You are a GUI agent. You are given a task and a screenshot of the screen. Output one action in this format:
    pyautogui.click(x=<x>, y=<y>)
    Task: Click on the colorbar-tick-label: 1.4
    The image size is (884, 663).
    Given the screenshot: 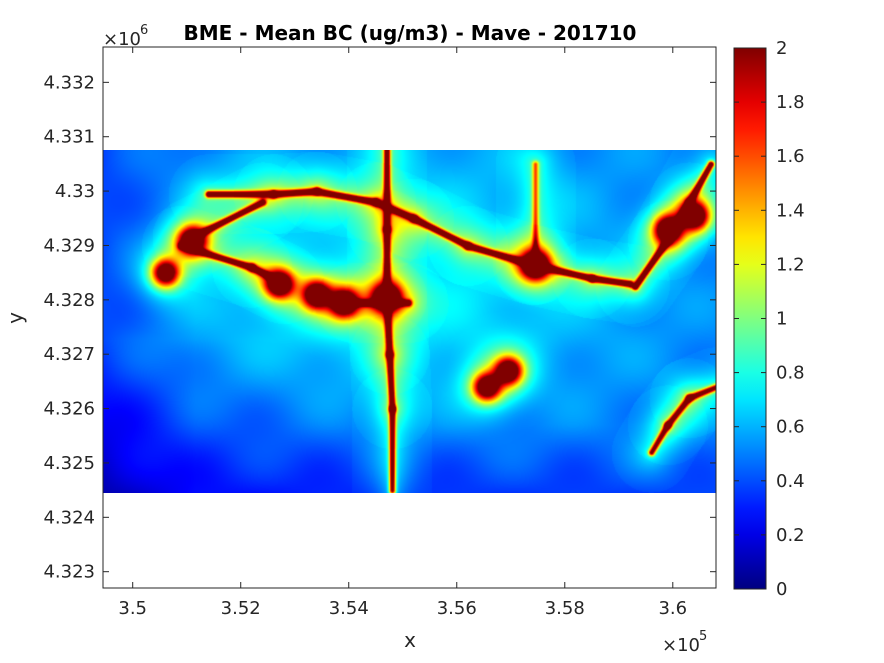 What is the action you would take?
    pyautogui.click(x=790, y=210)
    